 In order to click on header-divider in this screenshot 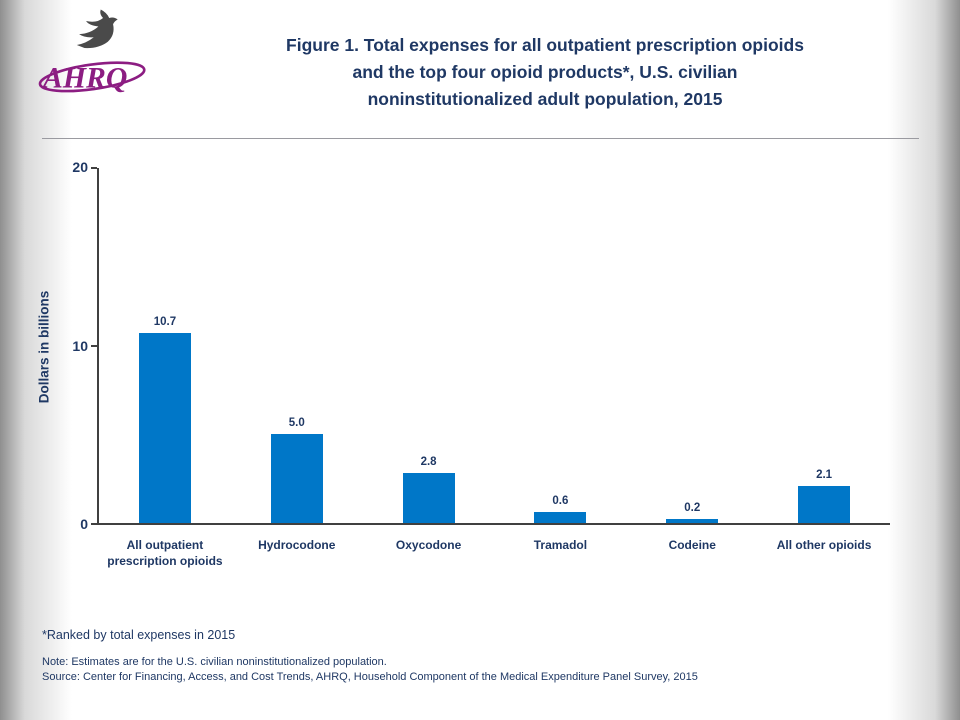, I will do `click(480, 138)`.